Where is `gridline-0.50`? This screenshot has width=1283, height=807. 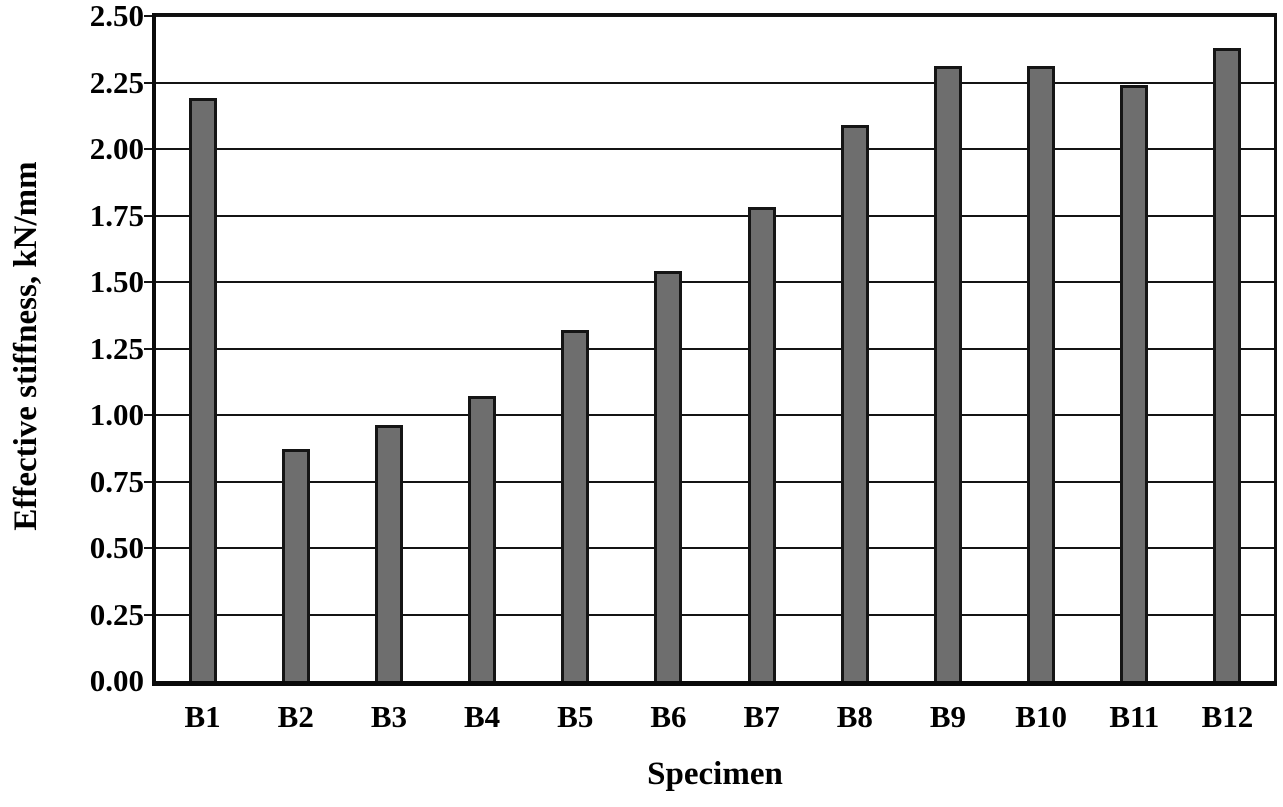 gridline-0.50 is located at coordinates (709, 548).